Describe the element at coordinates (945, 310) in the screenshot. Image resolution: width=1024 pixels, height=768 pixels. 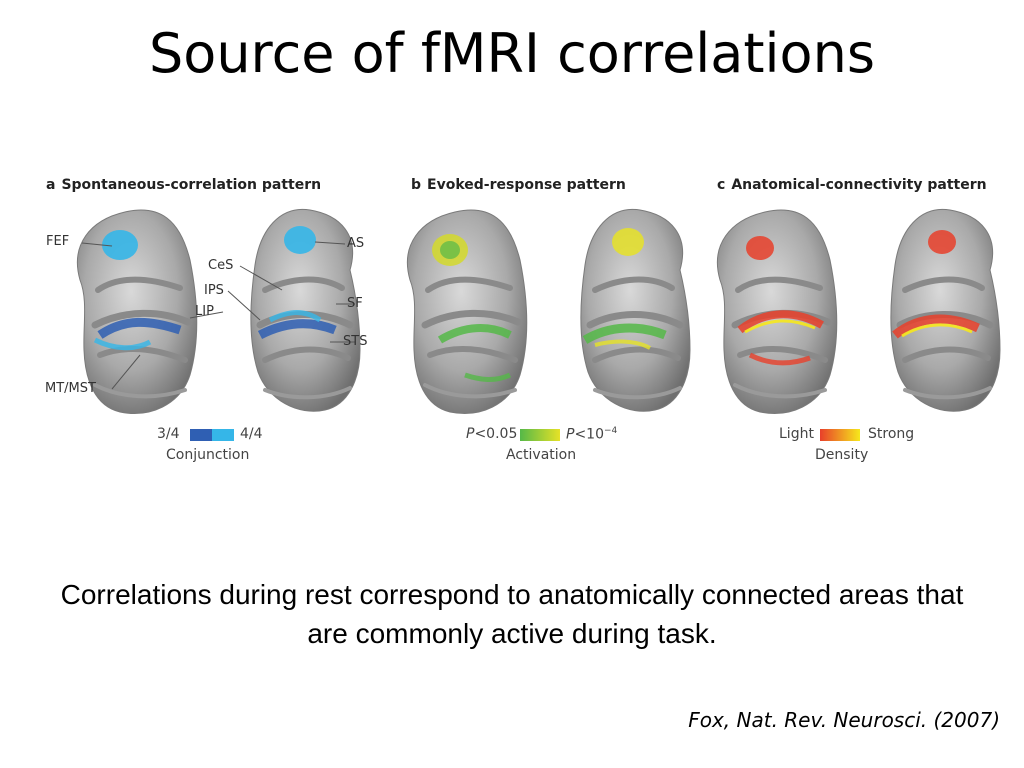
I see `panel-c-right-hemisphere` at that location.